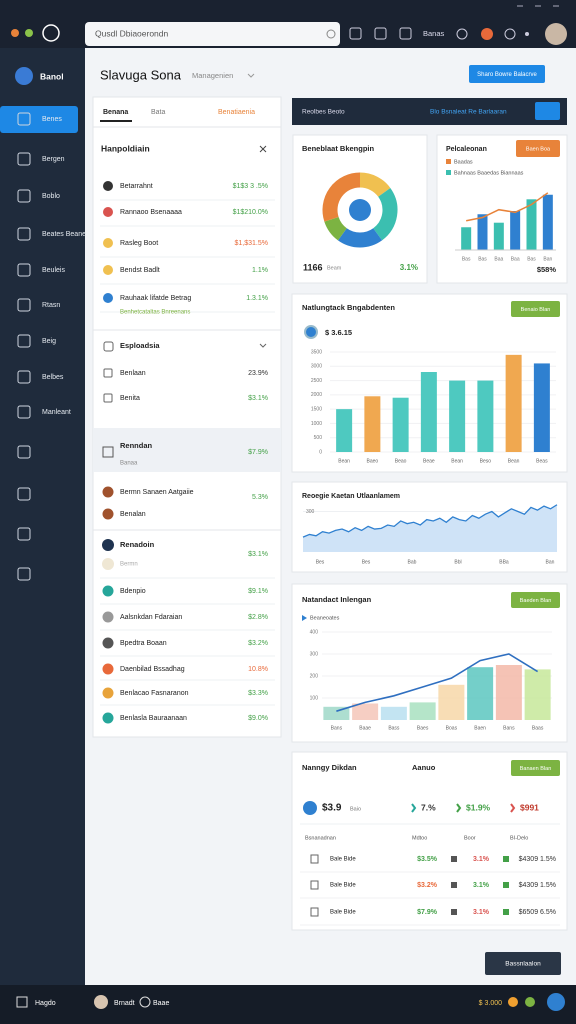 This screenshot has width=576, height=1024. I want to click on label: Reolbes Beoto, so click(323, 112).